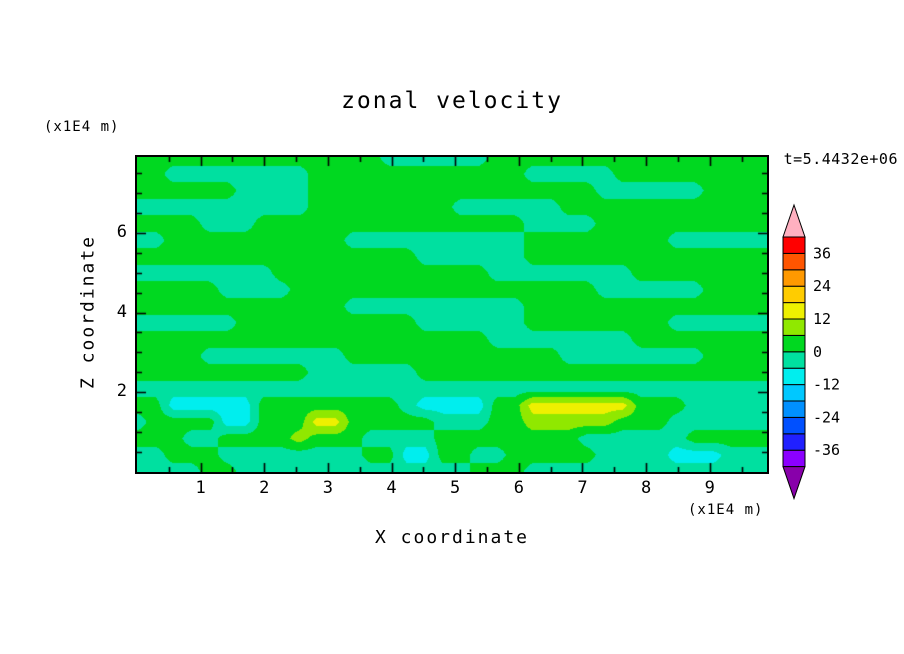 This screenshot has width=904, height=654. Describe the element at coordinates (518, 488) in the screenshot. I see `x-tick-label: 6` at that location.